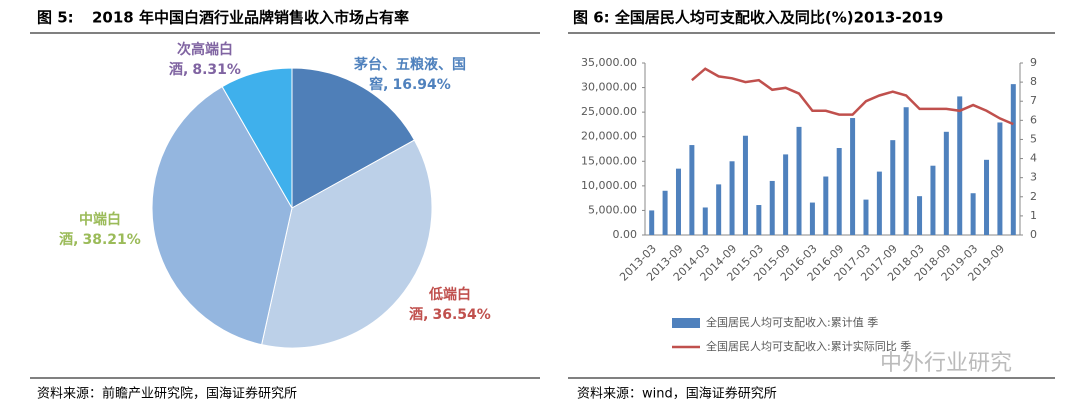 Image resolution: width=1080 pixels, height=412 pixels. I want to click on y2-tick-label: 4, so click(1033, 158).